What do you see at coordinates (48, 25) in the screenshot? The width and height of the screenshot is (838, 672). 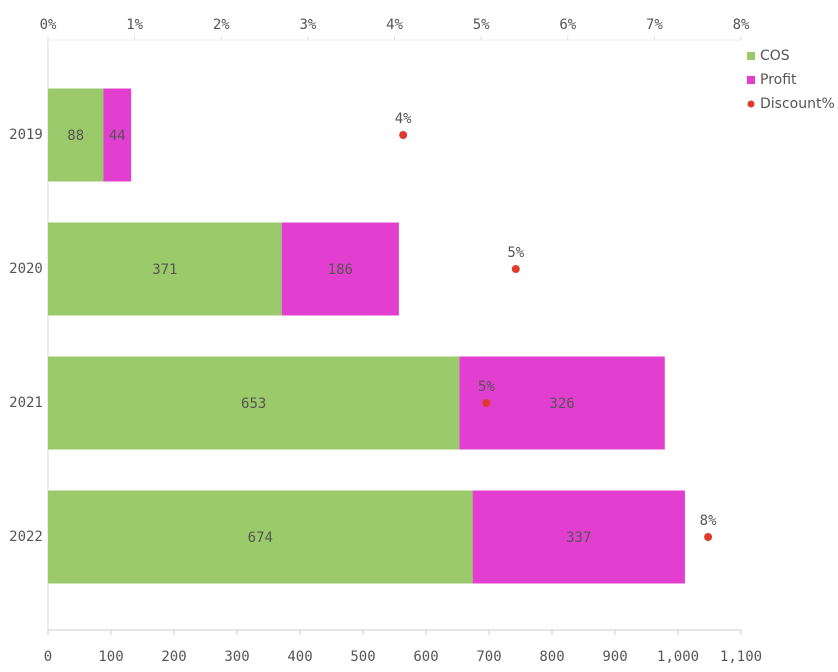 I see `x2-tick-label: 0%` at bounding box center [48, 25].